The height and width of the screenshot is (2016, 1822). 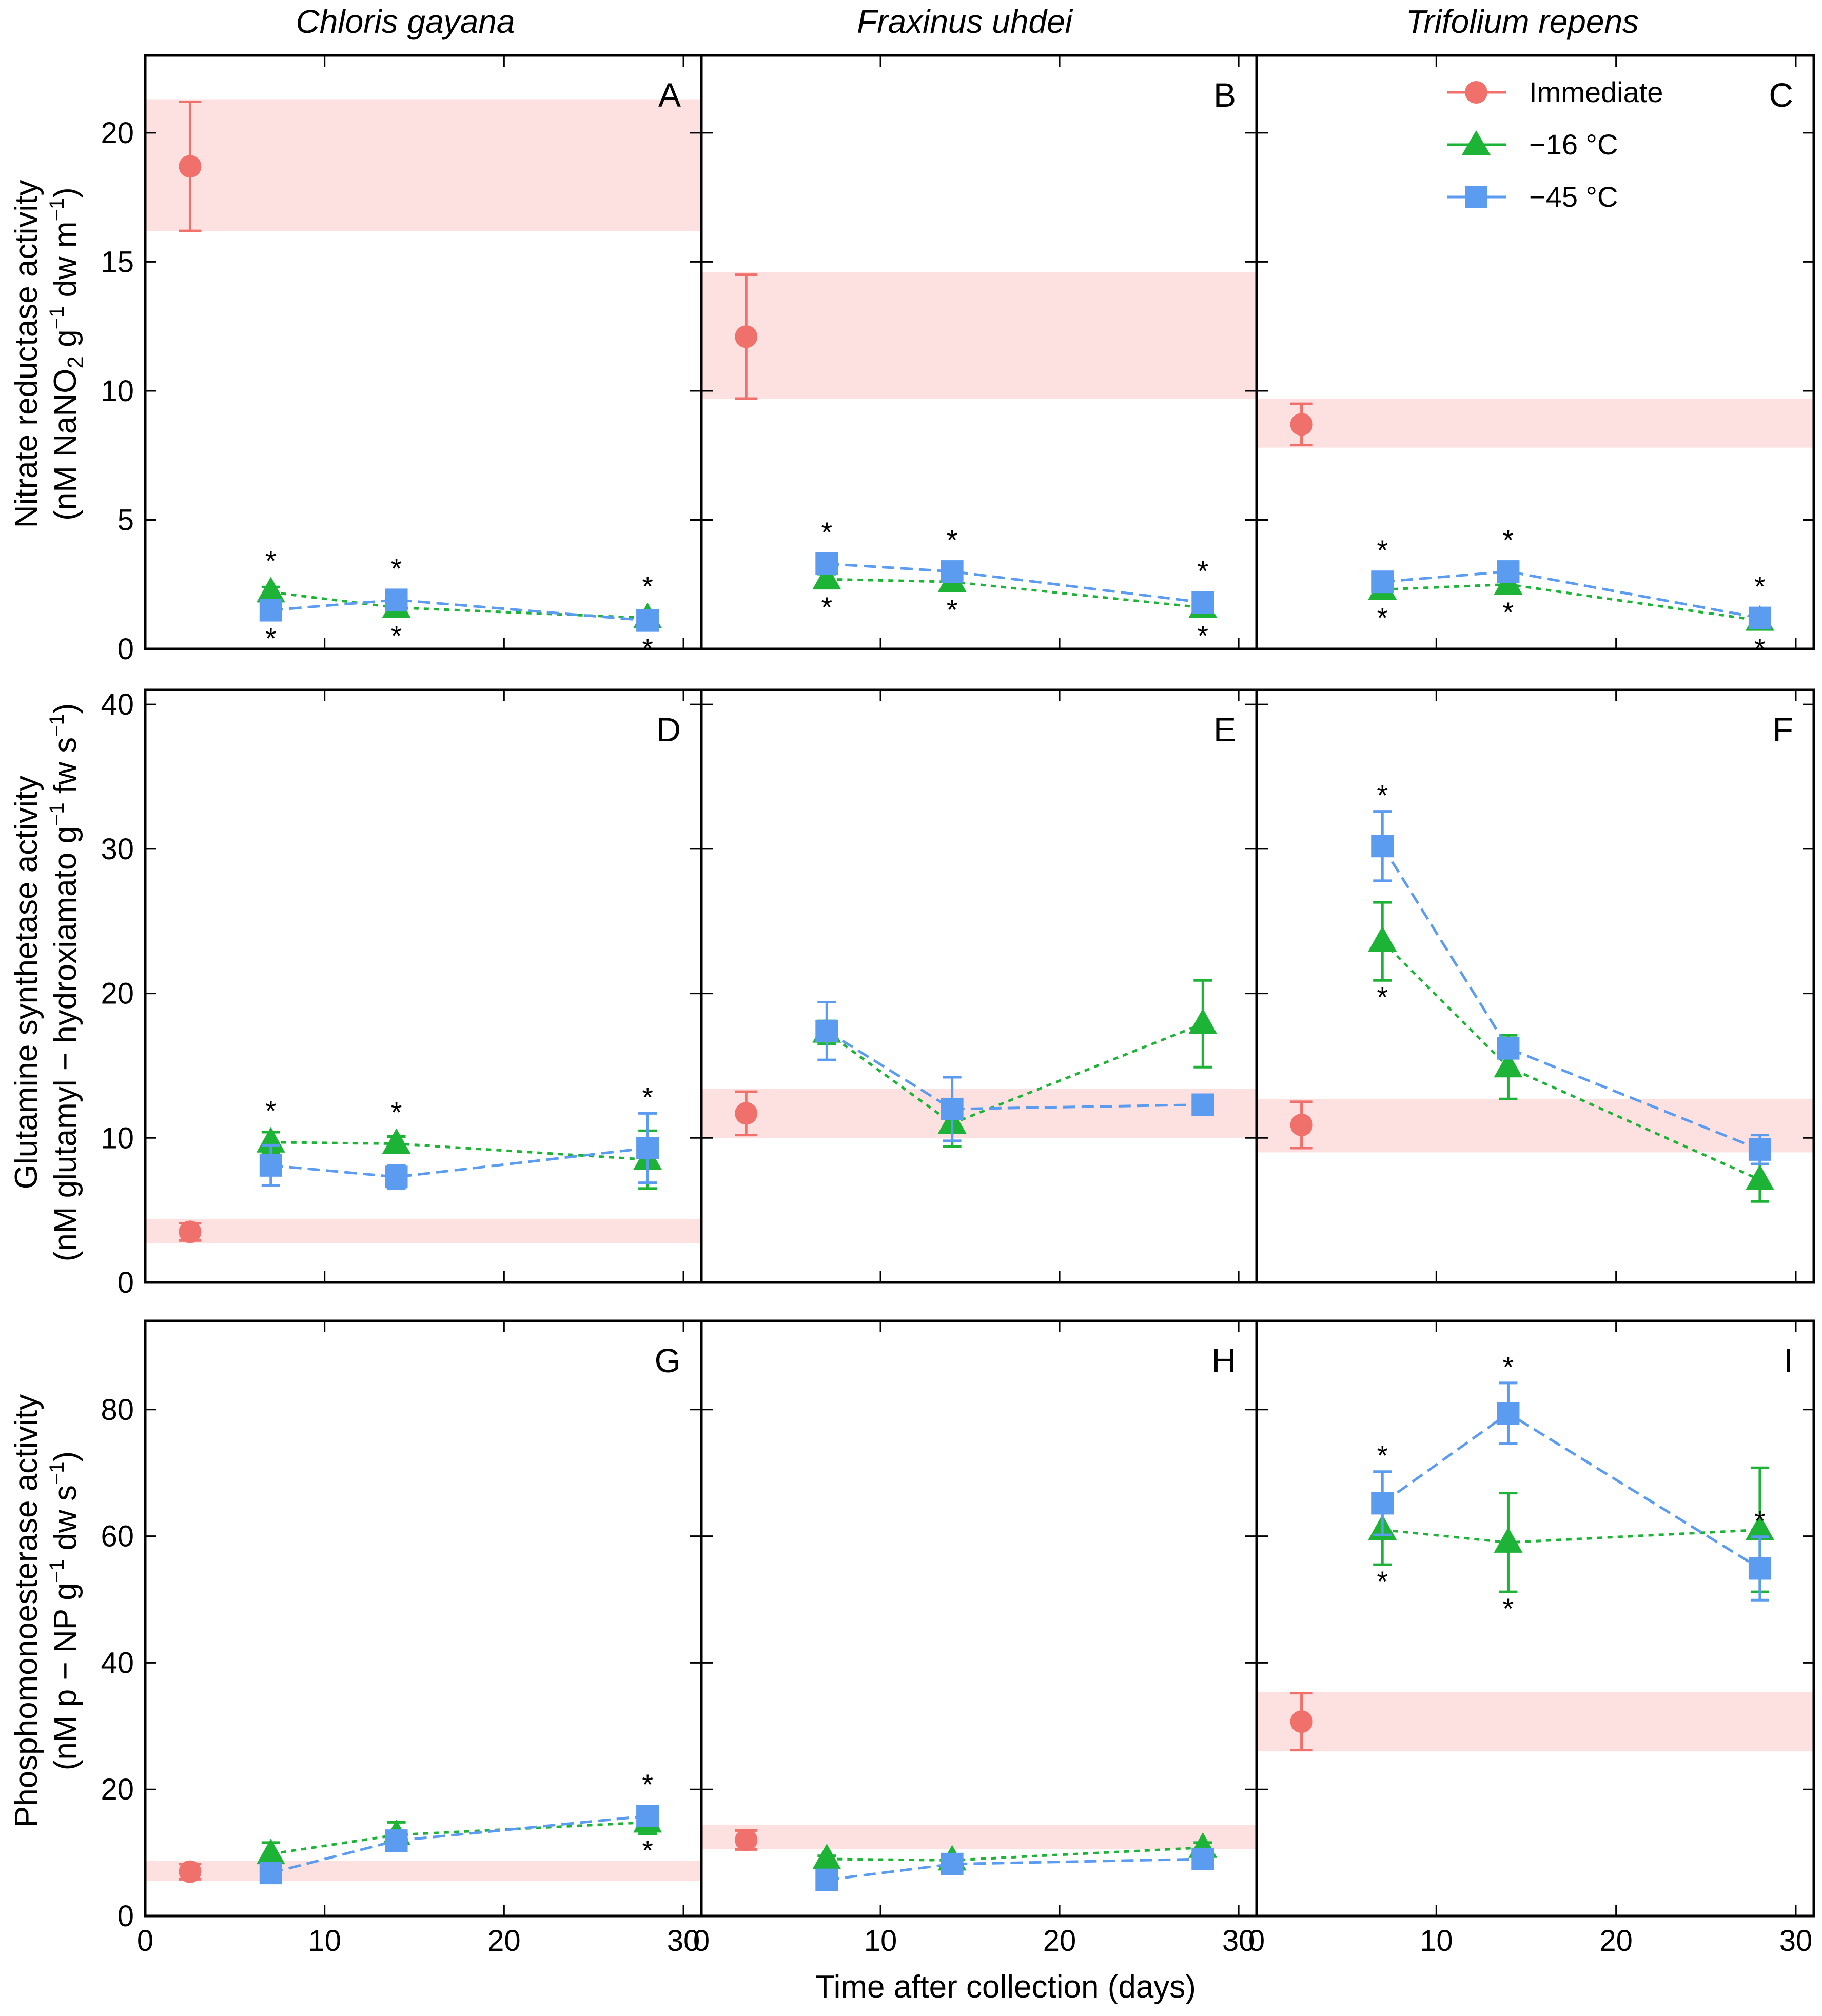 I want to click on panel-e-frame, so click(x=979, y=986).